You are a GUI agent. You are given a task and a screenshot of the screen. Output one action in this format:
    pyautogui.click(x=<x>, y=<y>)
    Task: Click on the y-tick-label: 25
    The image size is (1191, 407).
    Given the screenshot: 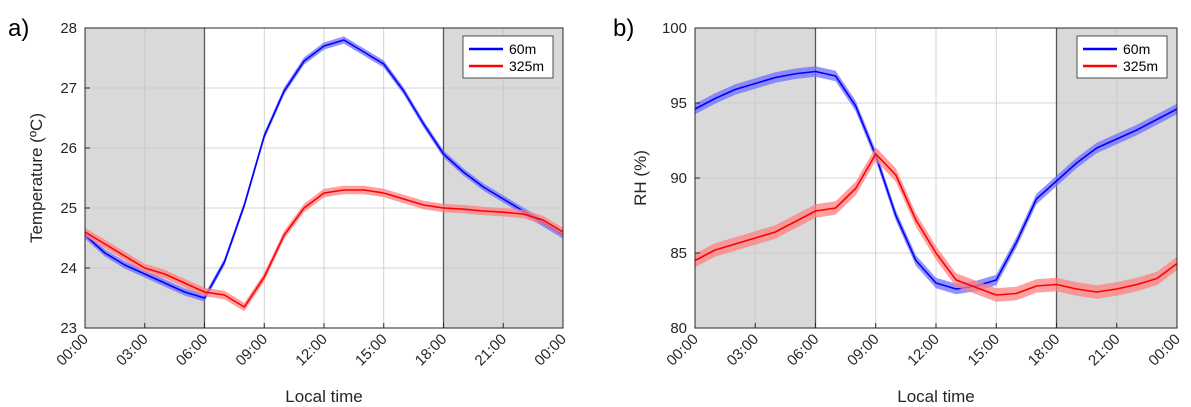 What is the action you would take?
    pyautogui.click(x=68, y=208)
    